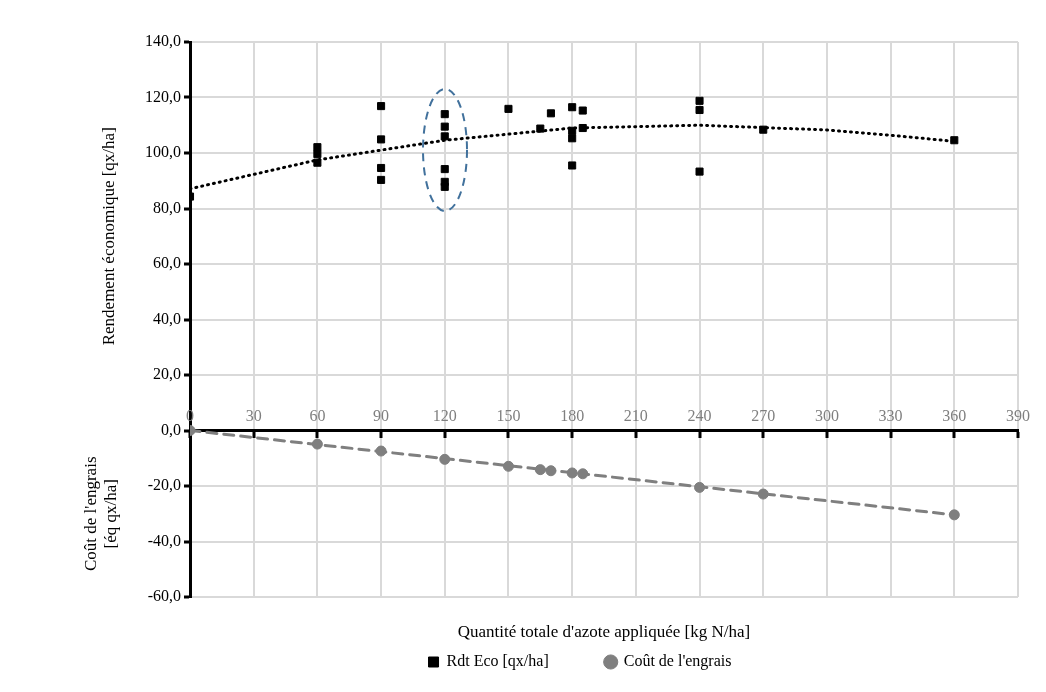  I want to click on y-tick-label: -60,0, so click(164, 596).